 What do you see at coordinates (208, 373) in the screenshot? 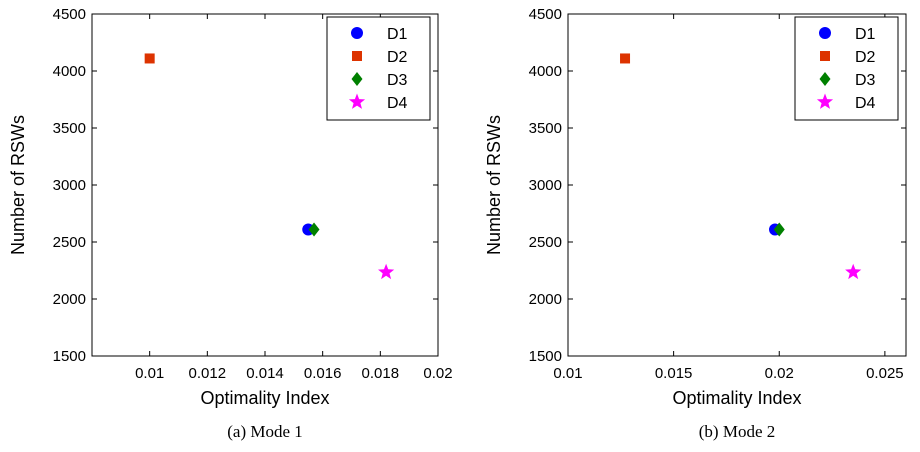
I see `x-tick-label: 0.012` at bounding box center [208, 373].